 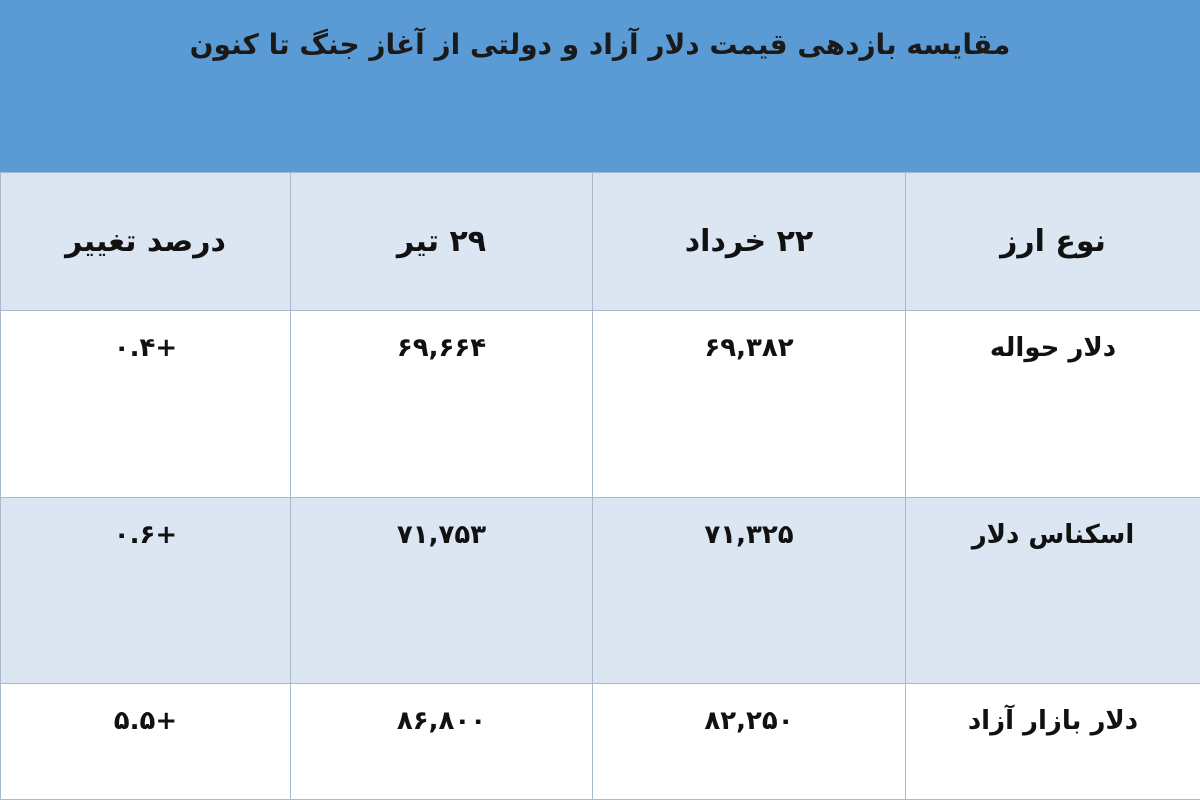 What do you see at coordinates (1052, 404) in the screenshot?
I see `cell-currency: دلار حواله` at bounding box center [1052, 404].